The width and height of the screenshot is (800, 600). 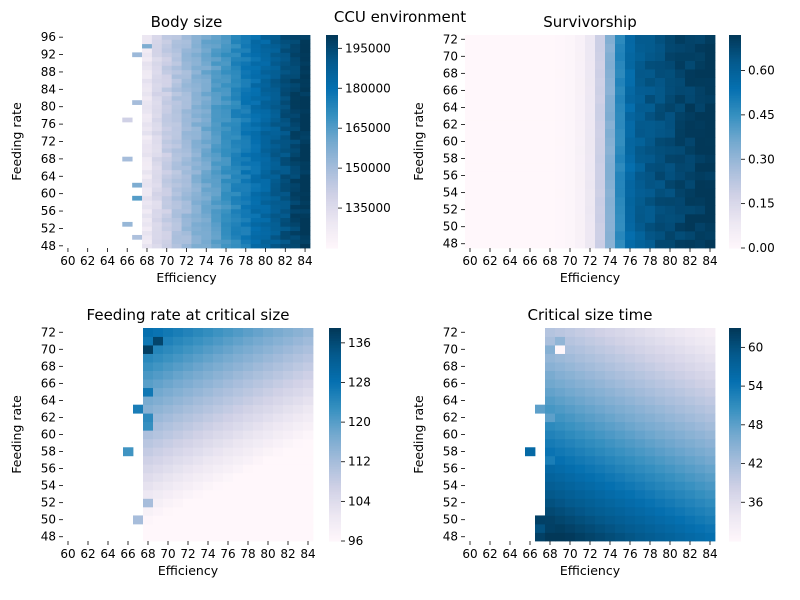 What do you see at coordinates (368, 48) in the screenshot?
I see `colorbar-tick-label: 195000` at bounding box center [368, 48].